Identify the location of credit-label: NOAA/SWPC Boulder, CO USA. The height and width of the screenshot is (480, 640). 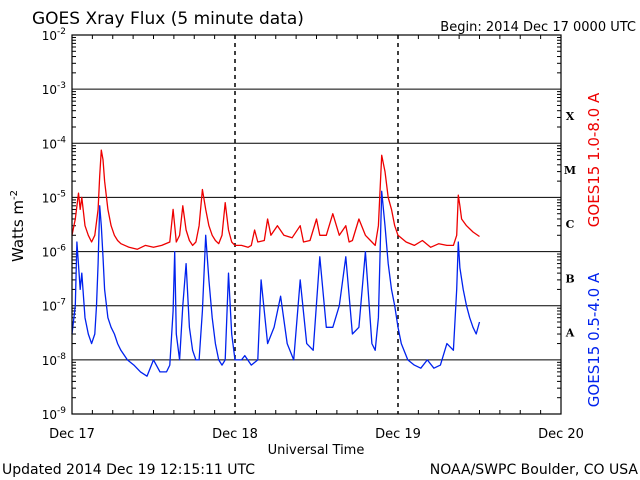
(534, 470).